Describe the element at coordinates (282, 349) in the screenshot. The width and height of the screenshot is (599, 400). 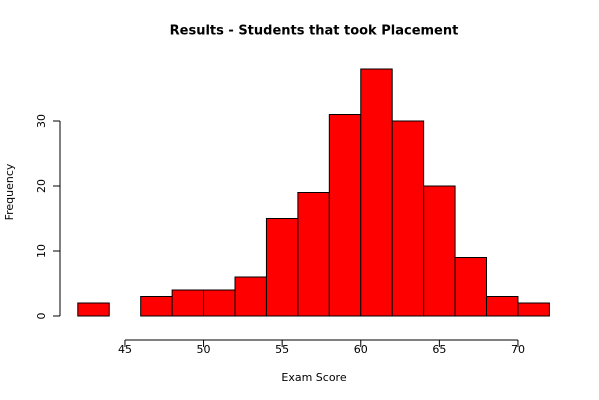
I see `x-tick-label: 55` at that location.